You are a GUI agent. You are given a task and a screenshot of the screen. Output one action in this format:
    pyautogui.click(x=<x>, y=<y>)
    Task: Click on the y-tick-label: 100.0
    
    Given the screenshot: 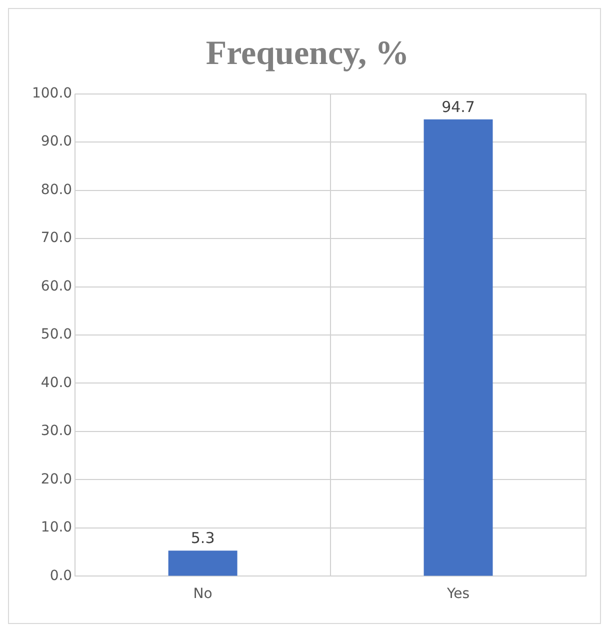 What is the action you would take?
    pyautogui.click(x=52, y=93)
    